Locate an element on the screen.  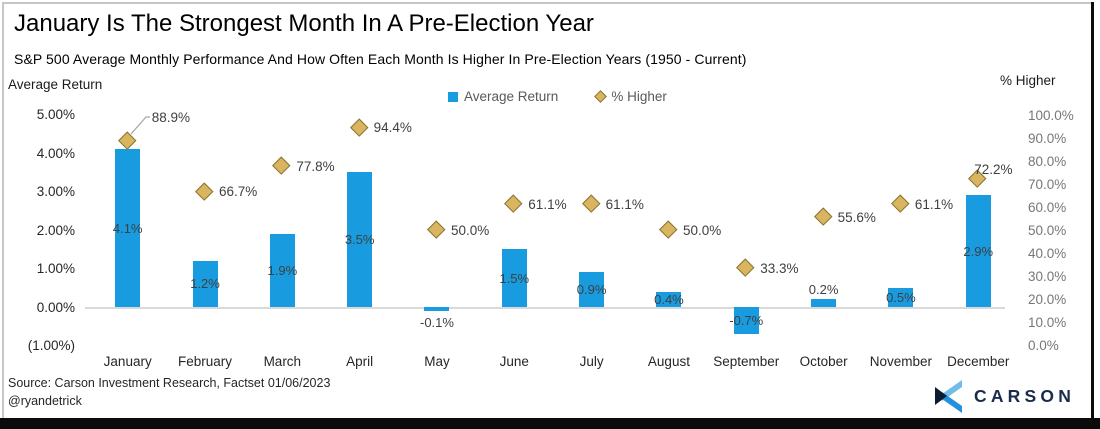
pct-label-june: 61.1% is located at coordinates (547, 204).